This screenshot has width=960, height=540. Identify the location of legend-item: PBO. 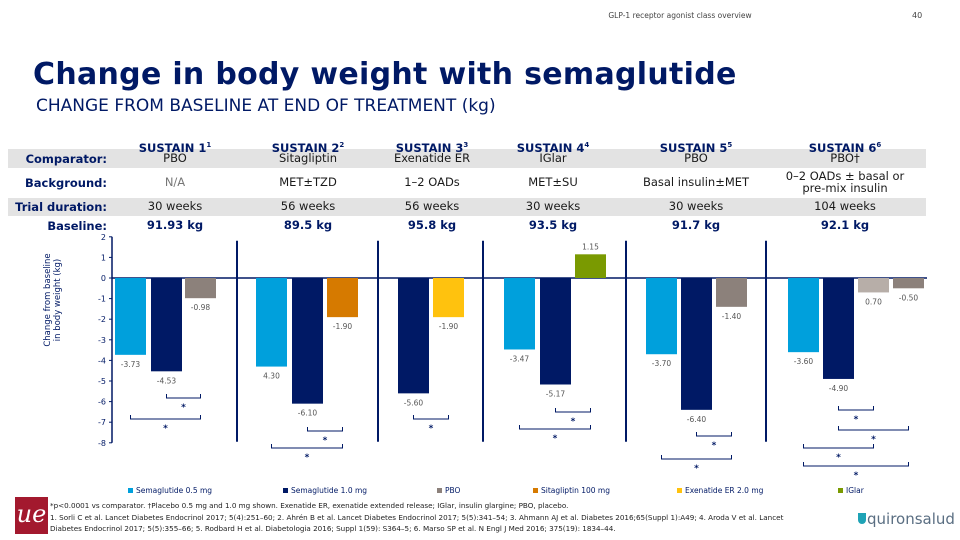
(448, 490).